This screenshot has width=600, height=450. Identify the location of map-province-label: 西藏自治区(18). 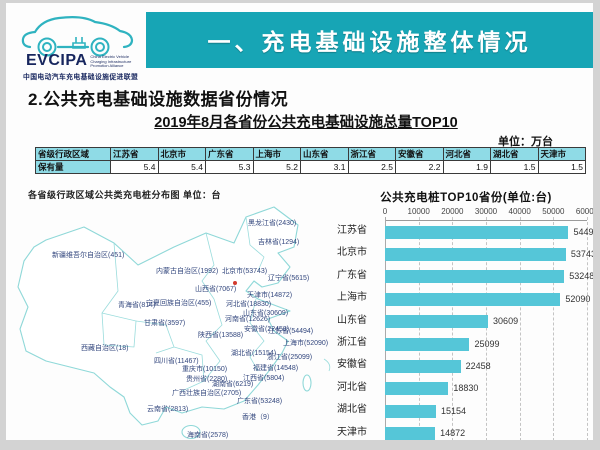
(105, 348).